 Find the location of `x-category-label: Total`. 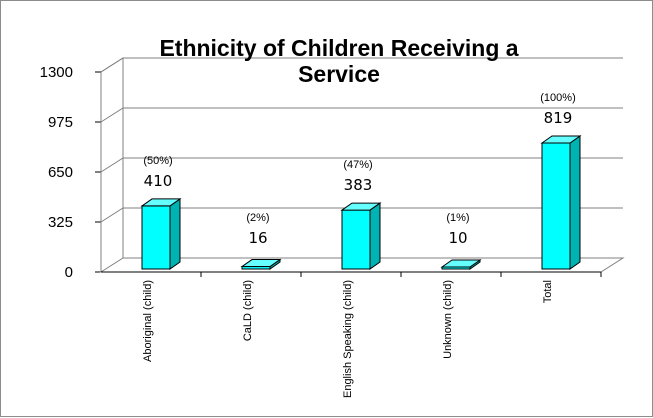

x-category-label: Total is located at coordinates (548, 291).